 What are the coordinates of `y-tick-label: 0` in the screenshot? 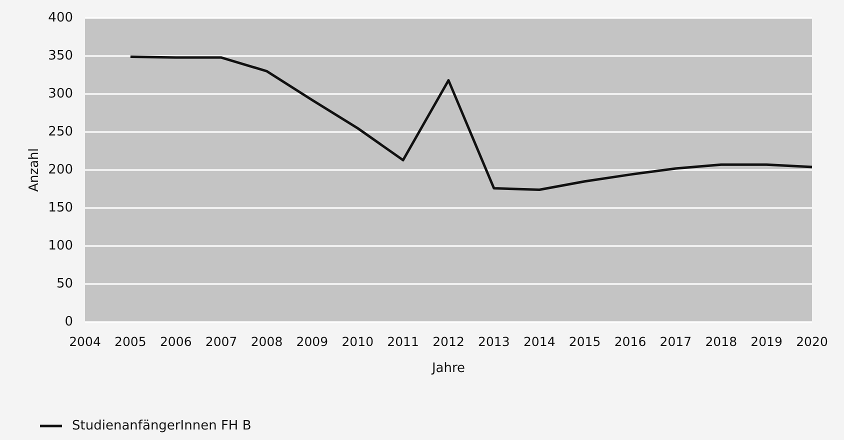 It's located at (68, 322).